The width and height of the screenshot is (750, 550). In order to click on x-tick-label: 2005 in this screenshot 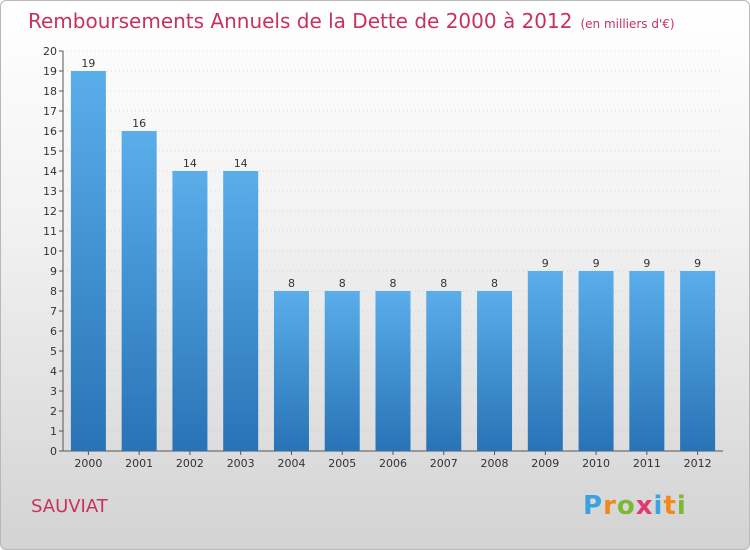, I will do `click(342, 463)`.